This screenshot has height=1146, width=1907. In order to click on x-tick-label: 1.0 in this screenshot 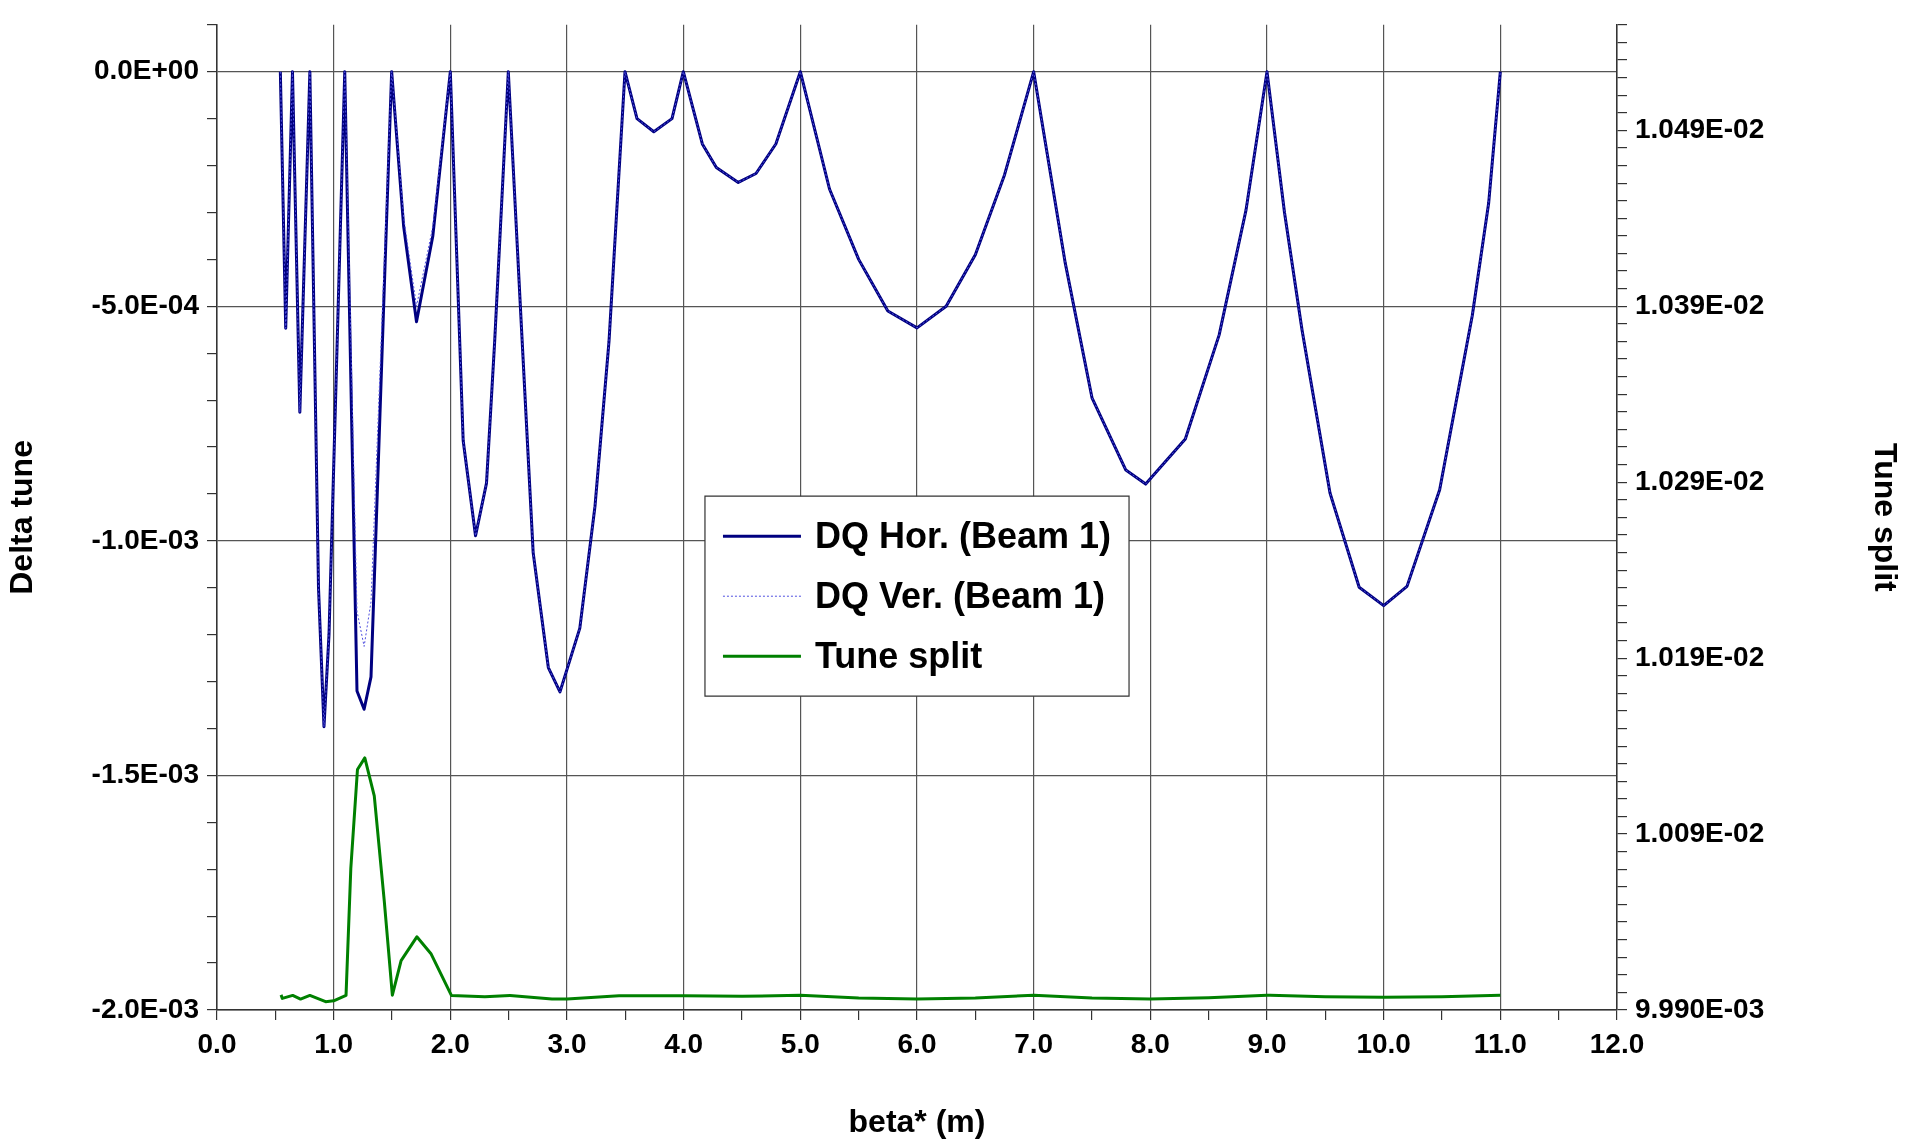, I will do `click(334, 1043)`.